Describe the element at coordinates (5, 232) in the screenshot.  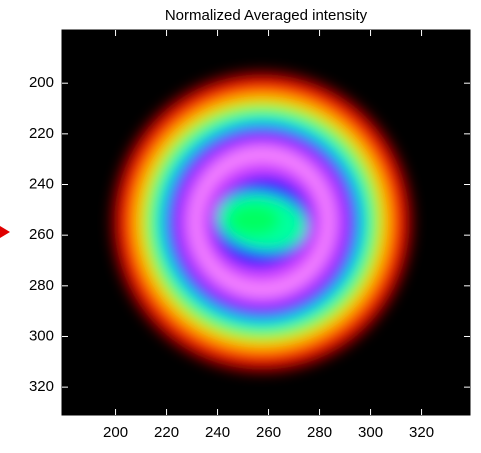
I see `marker-arrow` at that location.